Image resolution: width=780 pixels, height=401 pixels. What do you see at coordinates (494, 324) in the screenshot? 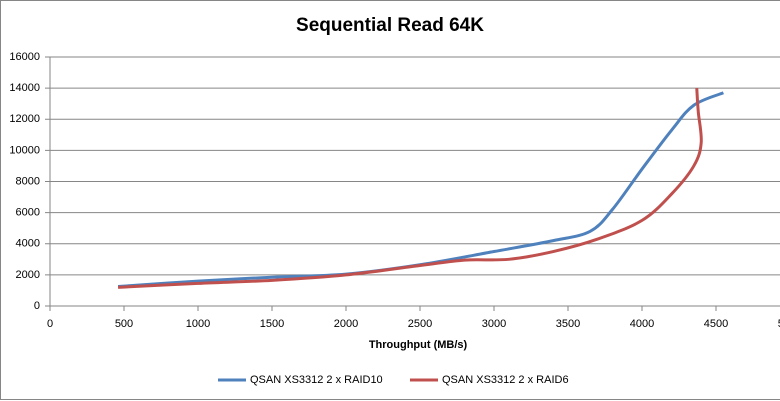
I see `x-tick-label: 3000` at bounding box center [494, 324].